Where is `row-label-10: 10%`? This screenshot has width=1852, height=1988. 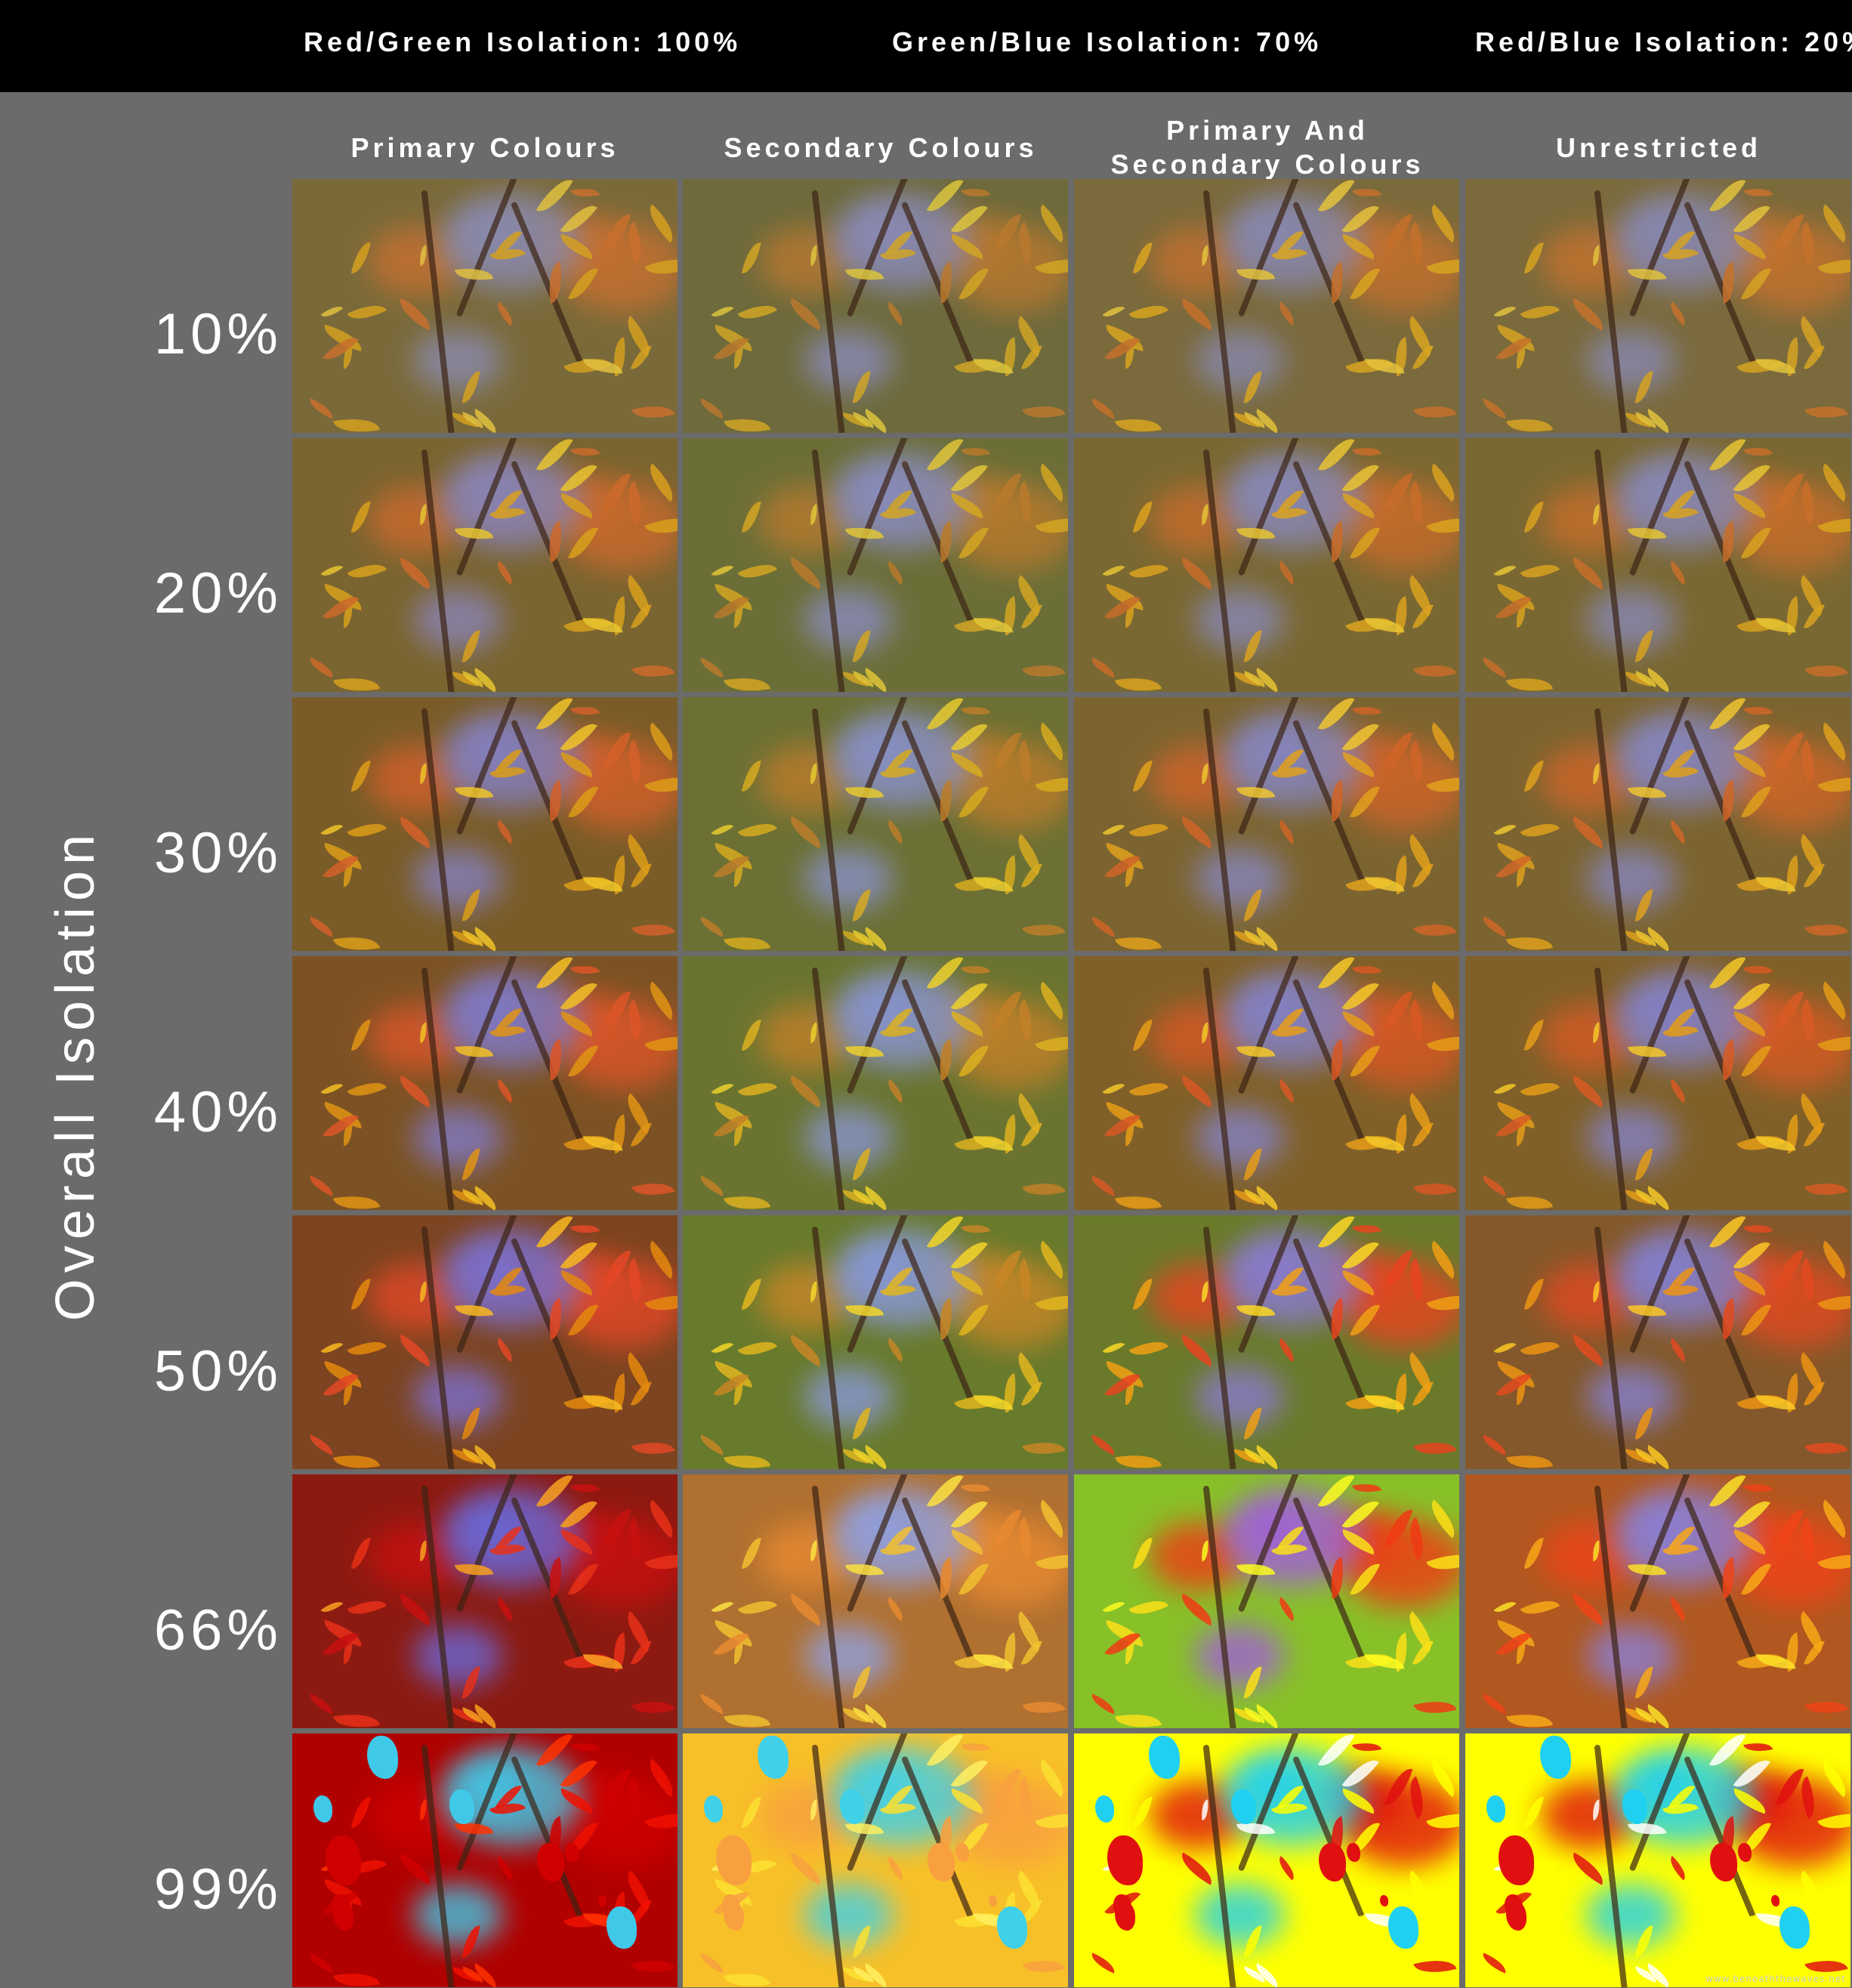 row-label-10: 10% is located at coordinates (217, 334).